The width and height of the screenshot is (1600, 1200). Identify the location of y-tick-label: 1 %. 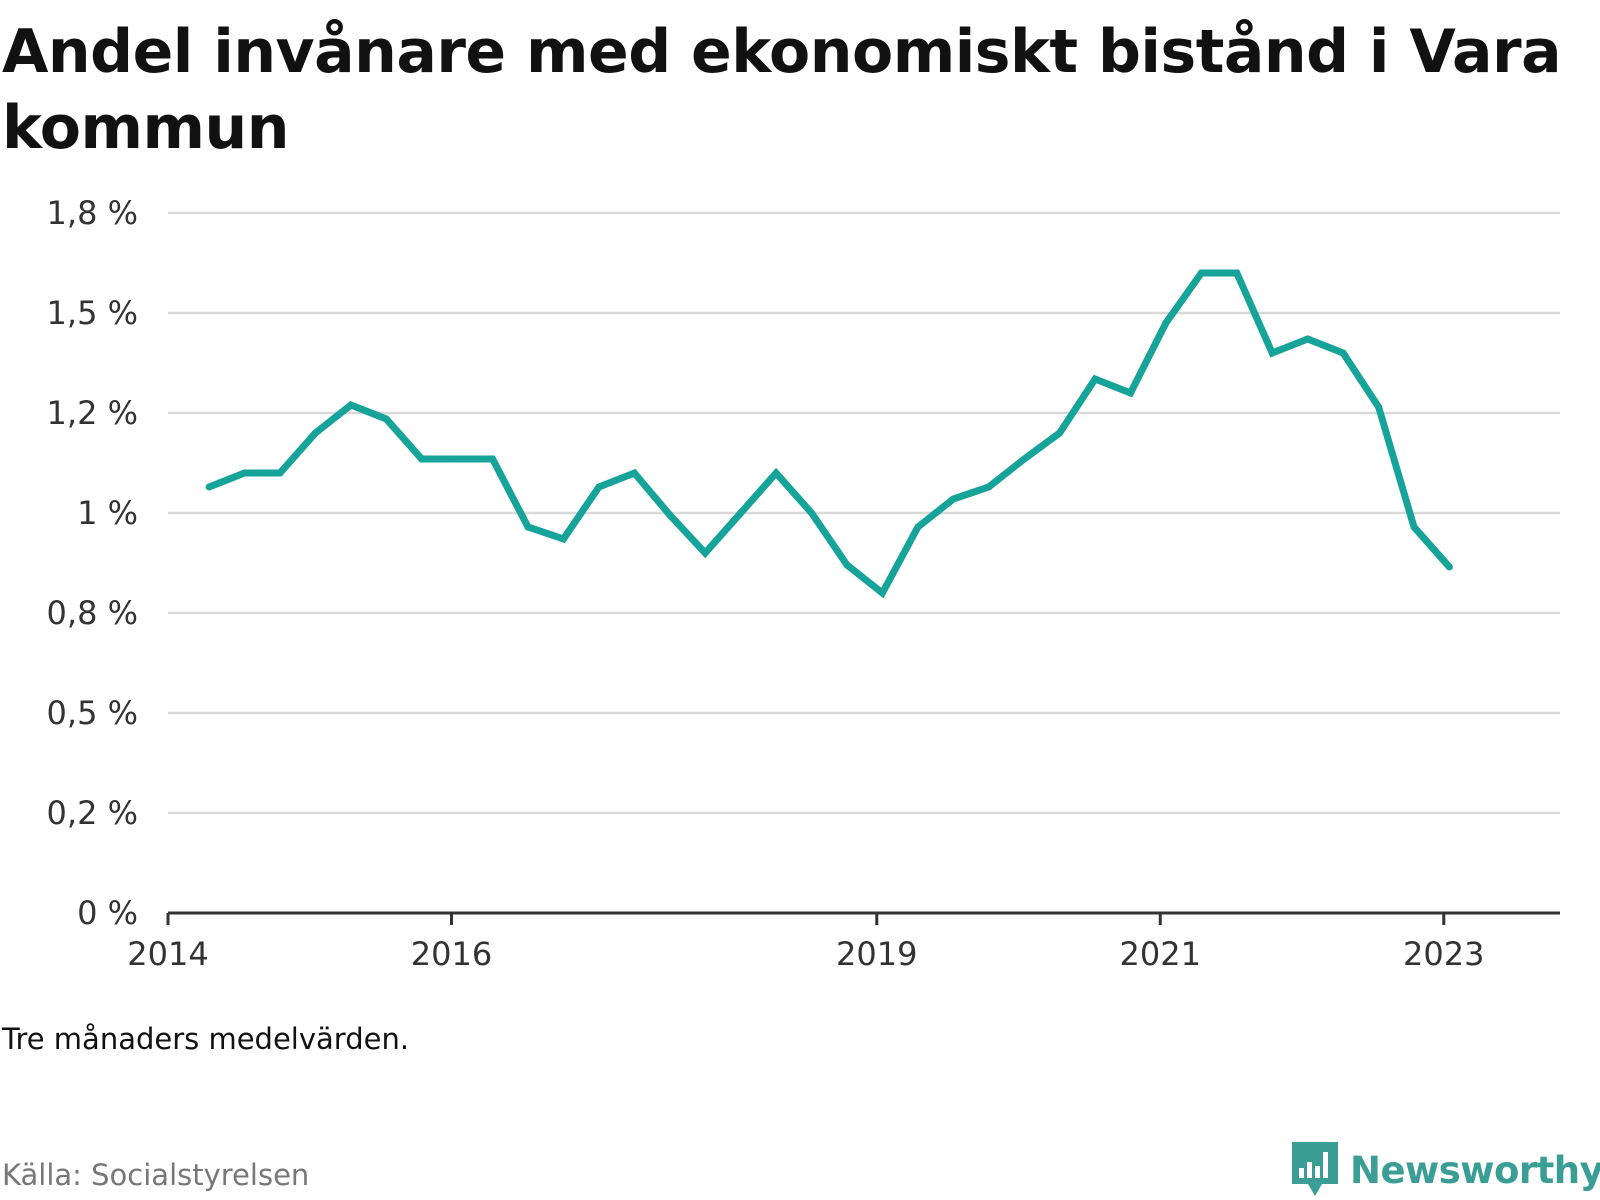
(107, 513).